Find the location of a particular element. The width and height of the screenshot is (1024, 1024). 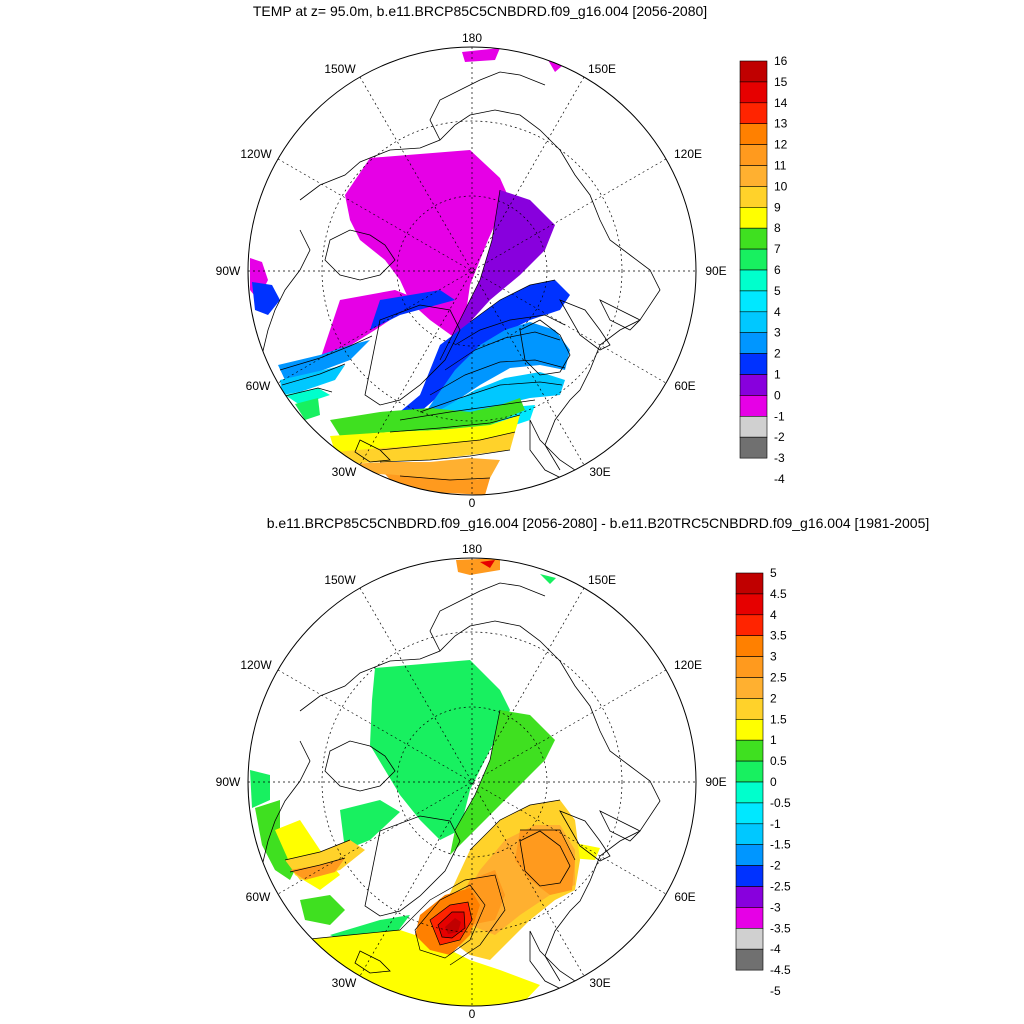

lon-label: 150E is located at coordinates (602, 580).